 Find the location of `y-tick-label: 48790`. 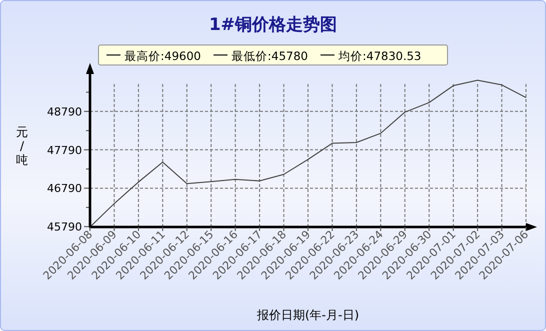

y-tick-label: 48790 is located at coordinates (64, 111).